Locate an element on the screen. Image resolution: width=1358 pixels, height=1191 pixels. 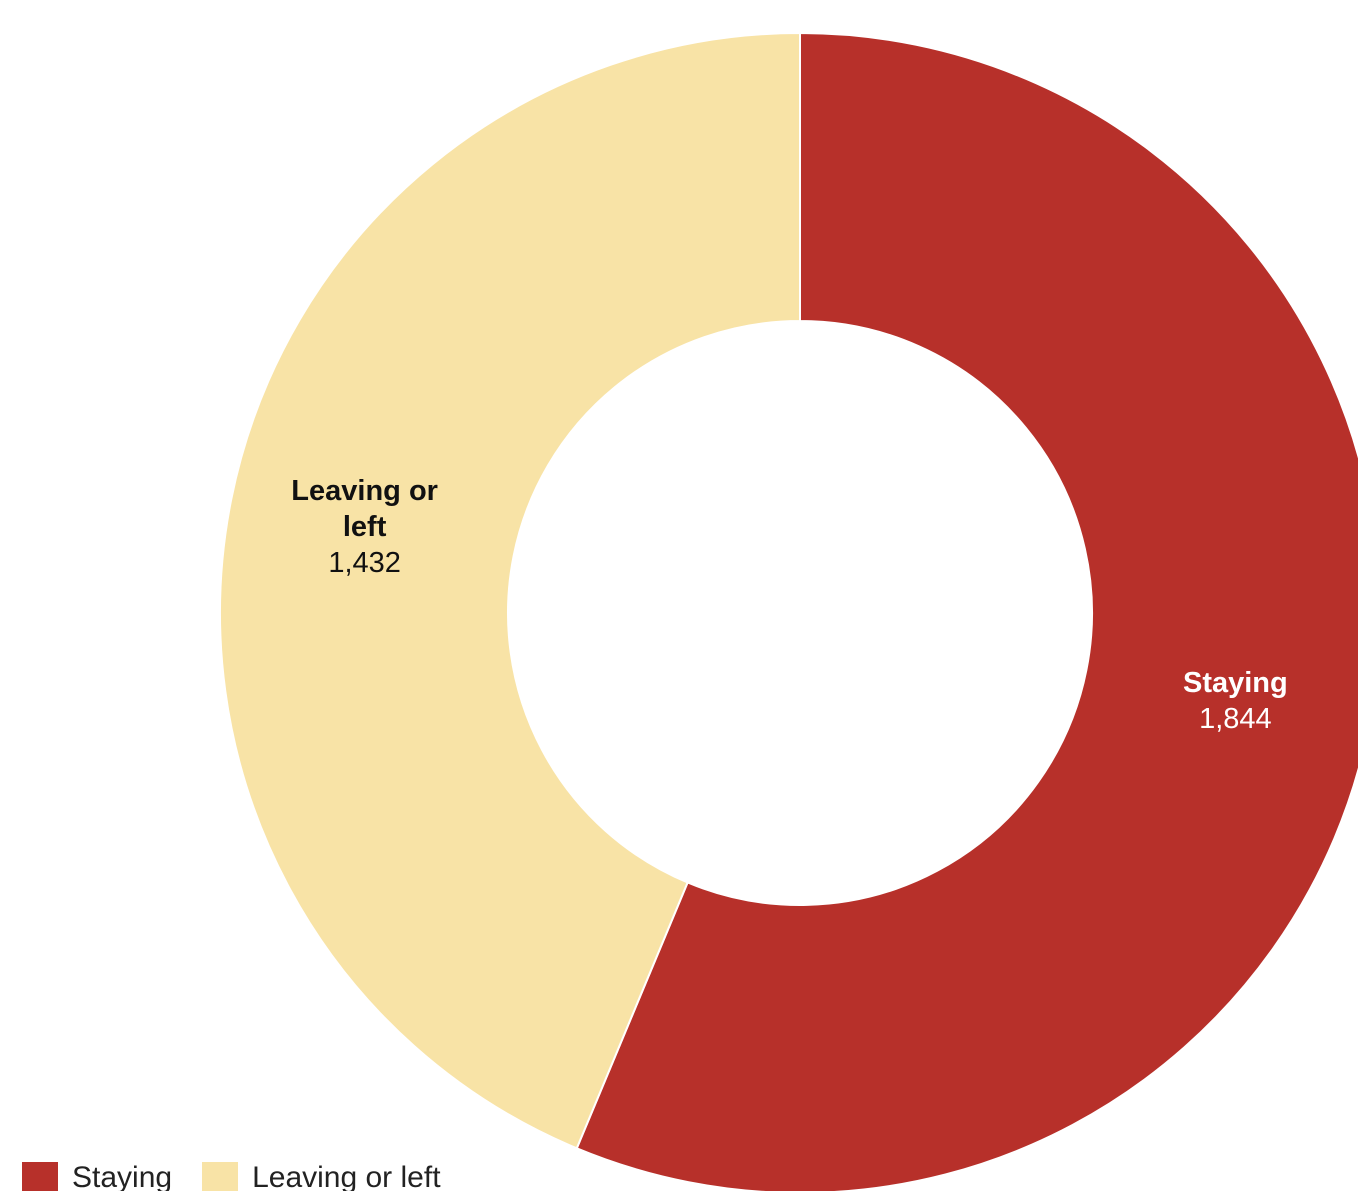
slice-label-name: left is located at coordinates (365, 527).